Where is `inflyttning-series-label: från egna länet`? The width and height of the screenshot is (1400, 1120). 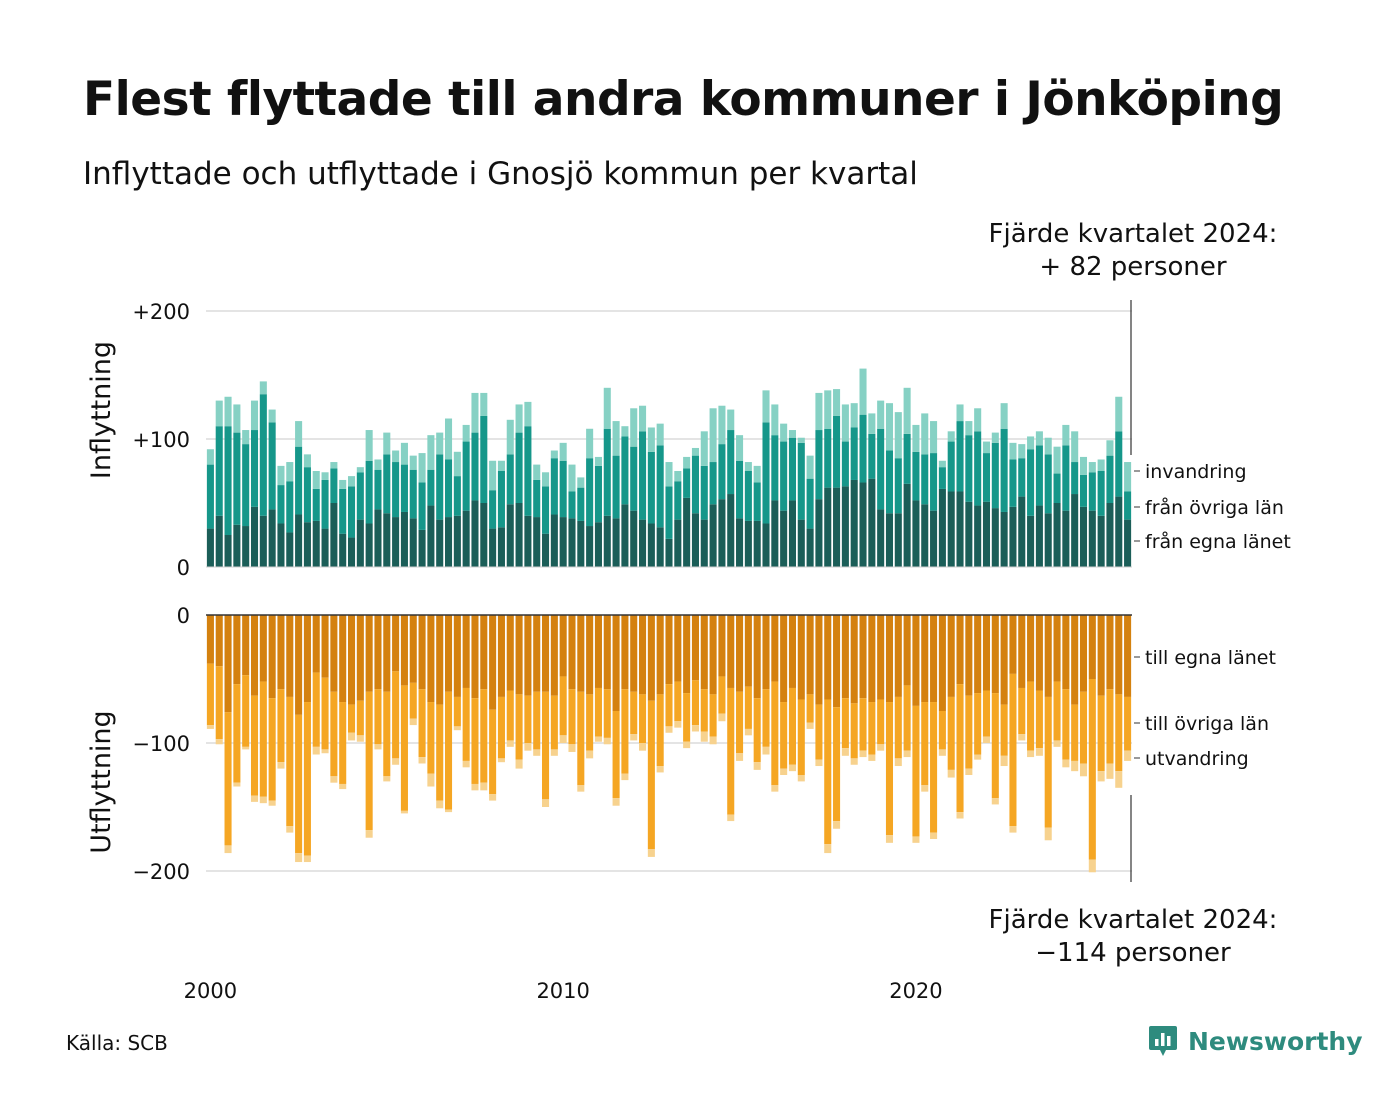 inflyttning-series-label: från egna länet is located at coordinates (1218, 541).